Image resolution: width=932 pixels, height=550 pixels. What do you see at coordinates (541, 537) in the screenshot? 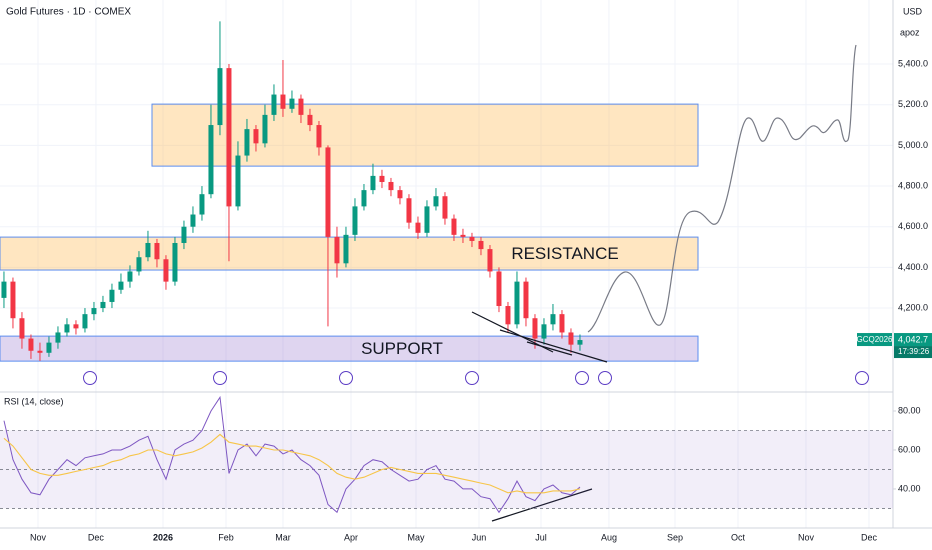
I see `x-tick-label: Jul` at bounding box center [541, 537].